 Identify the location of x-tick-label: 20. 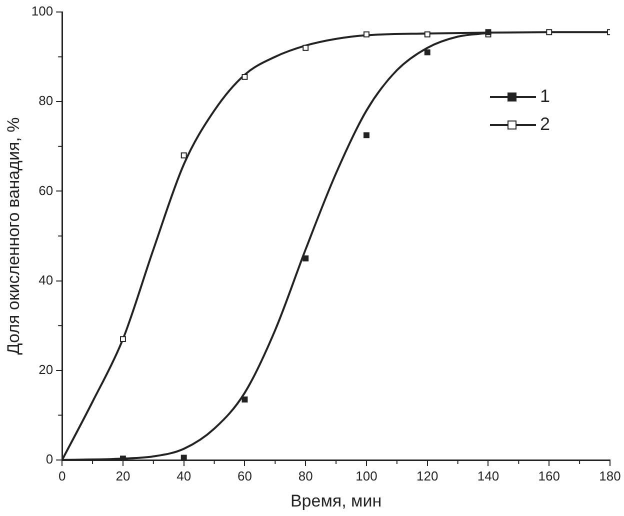
(123, 476).